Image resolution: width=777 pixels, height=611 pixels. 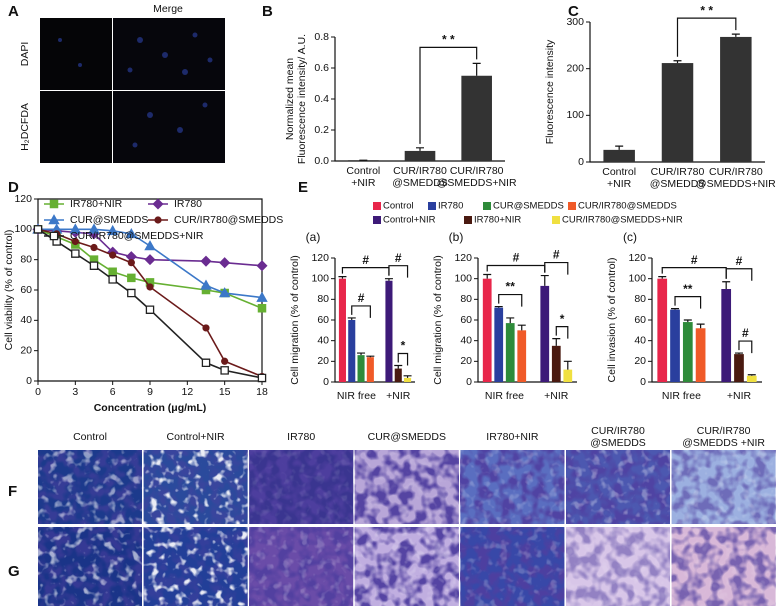 What do you see at coordinates (295, 320) in the screenshot?
I see `y-axis-label: Cell migration (% of control)` at bounding box center [295, 320].